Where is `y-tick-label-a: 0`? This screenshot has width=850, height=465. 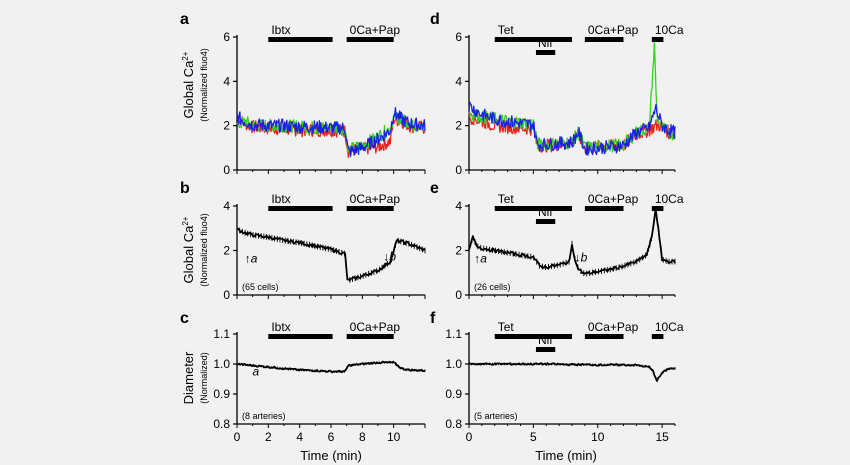 y-tick-label-a: 0 is located at coordinates (226, 170).